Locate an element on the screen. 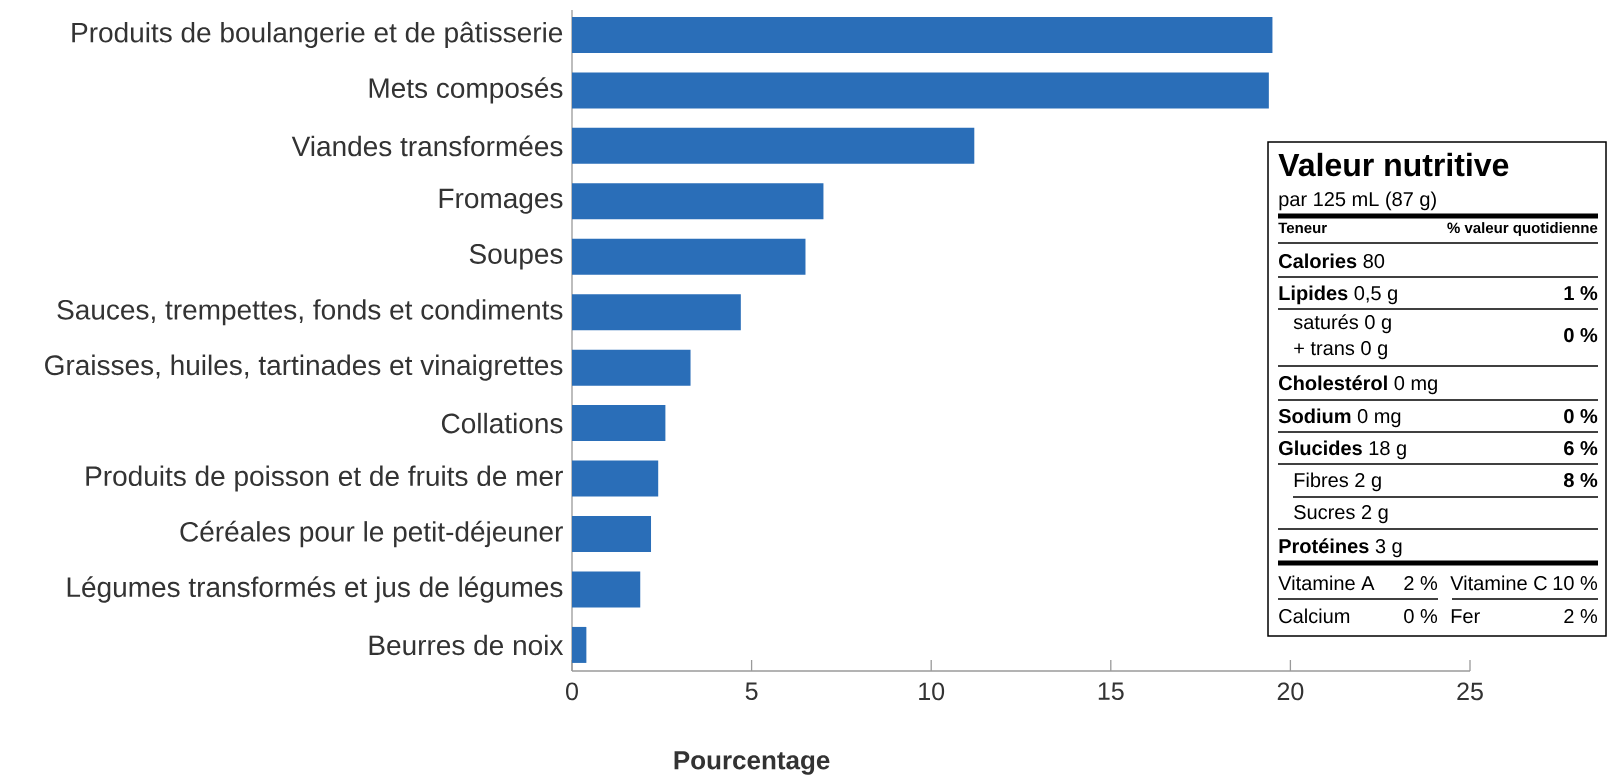  text: 8 % is located at coordinates (1580, 480).